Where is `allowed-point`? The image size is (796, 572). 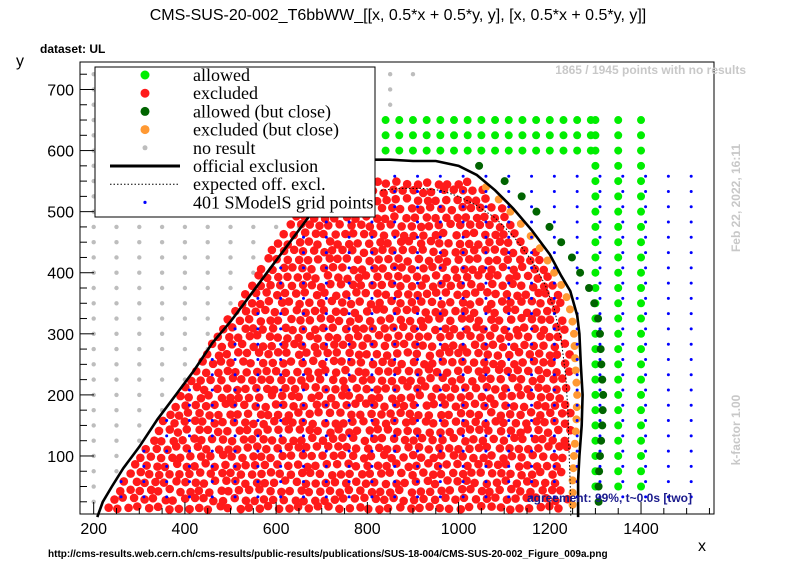
allowed-point is located at coordinates (440, 135).